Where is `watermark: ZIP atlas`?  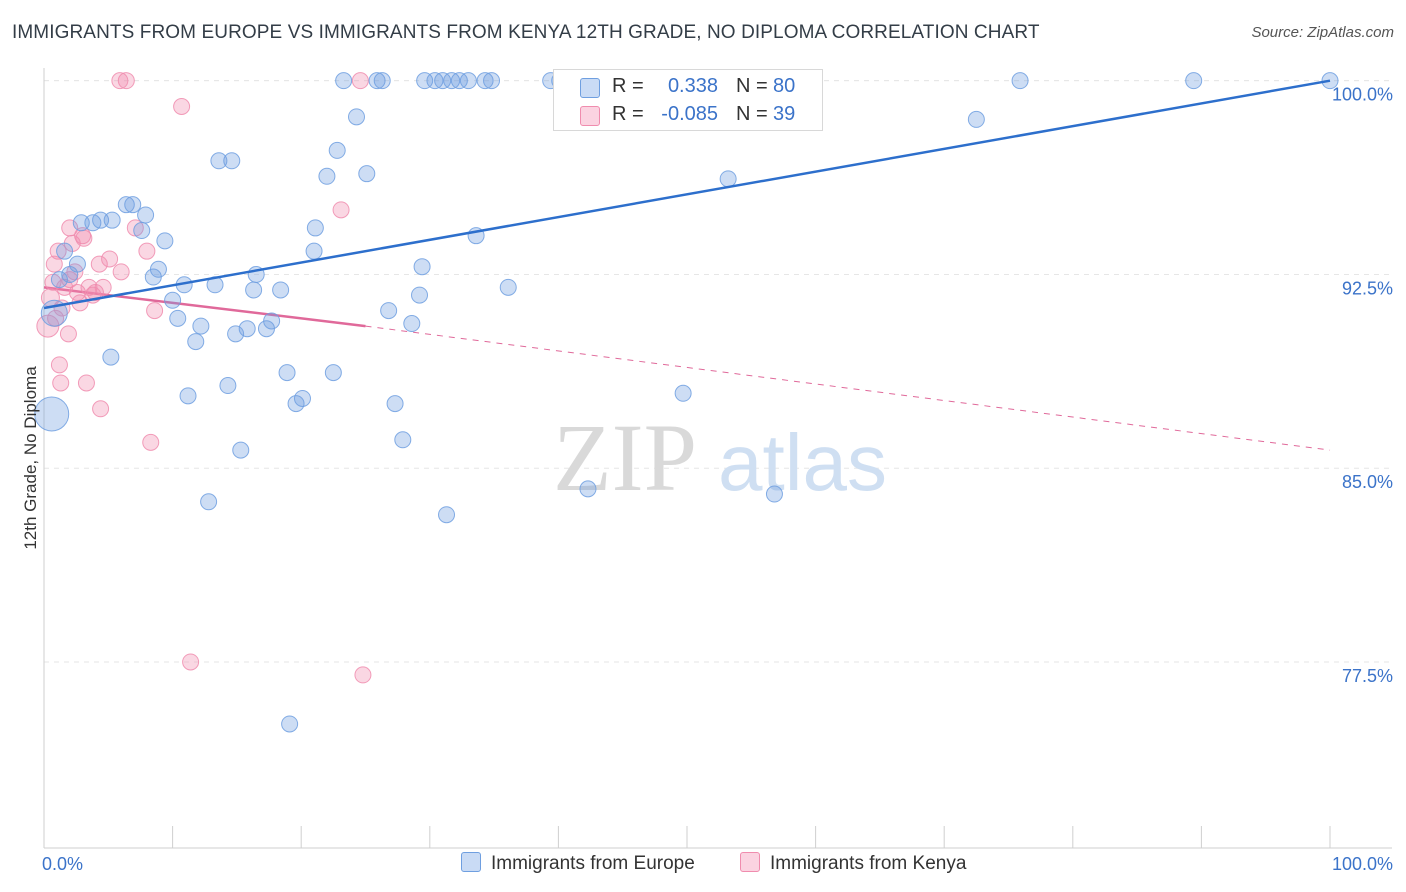
watermark: ZIP atlas is located at coordinates (720, 457).